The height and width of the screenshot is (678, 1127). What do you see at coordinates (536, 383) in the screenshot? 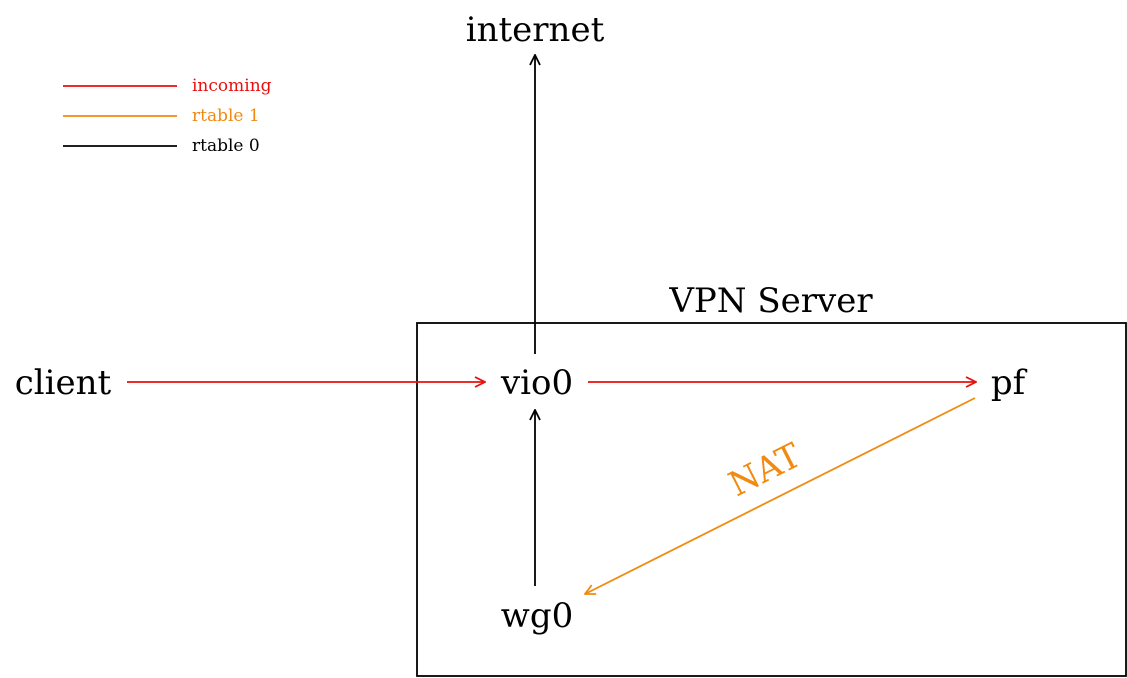
I see `node-vio0: vio0` at bounding box center [536, 383].